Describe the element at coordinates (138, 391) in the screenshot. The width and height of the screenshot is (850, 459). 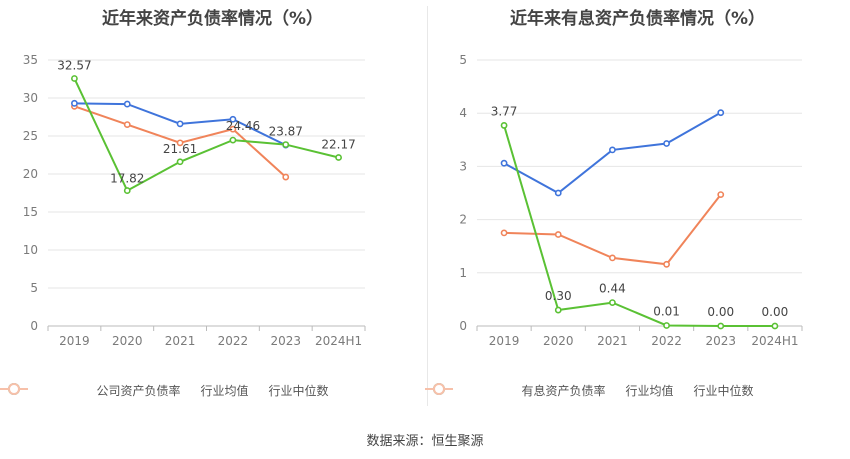
I see `legend-label: 公司资产负债率` at that location.